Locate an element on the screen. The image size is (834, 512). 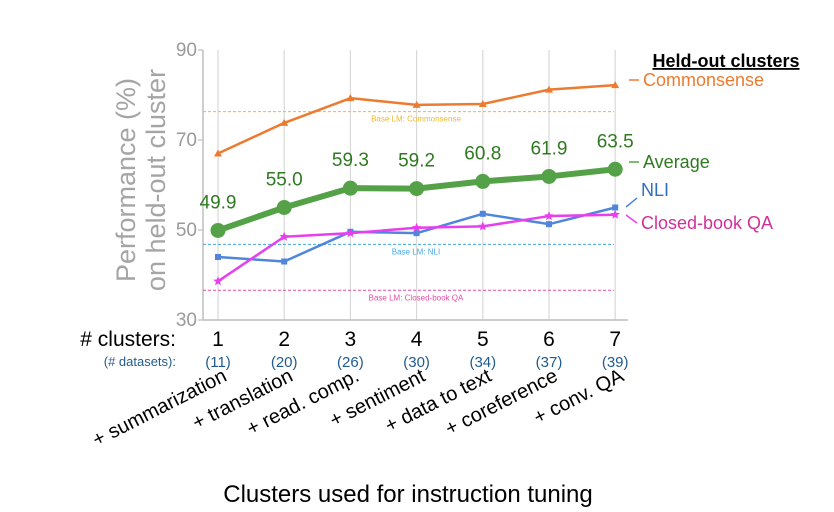
legend-entry-closed-book-qa: Closed-book QA is located at coordinates (707, 223).